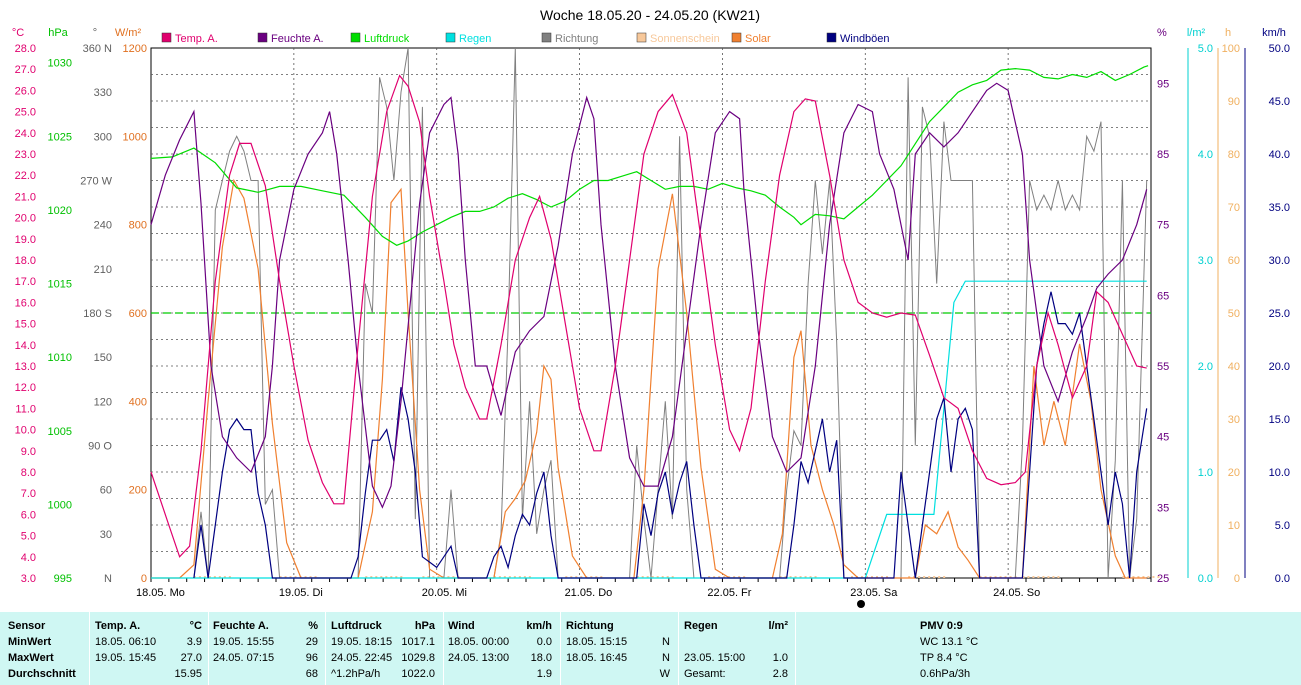 This screenshot has width=1301, height=685. Describe the element at coordinates (244, 658) in the screenshot. I see `feuchte-max-time: 24.05. 07:15` at that location.